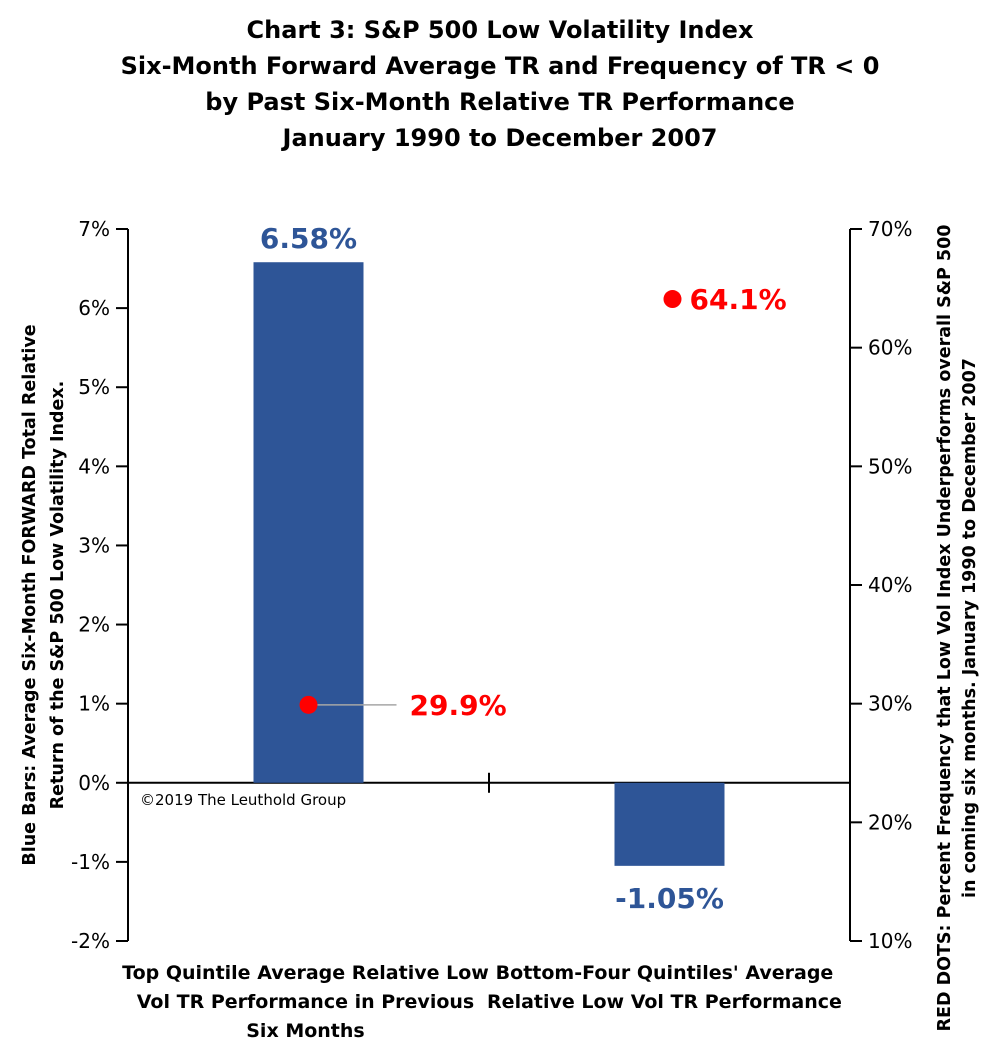  What do you see at coordinates (499, 138) in the screenshot?
I see `title-line-3: January 1990 to December 2007` at bounding box center [499, 138].